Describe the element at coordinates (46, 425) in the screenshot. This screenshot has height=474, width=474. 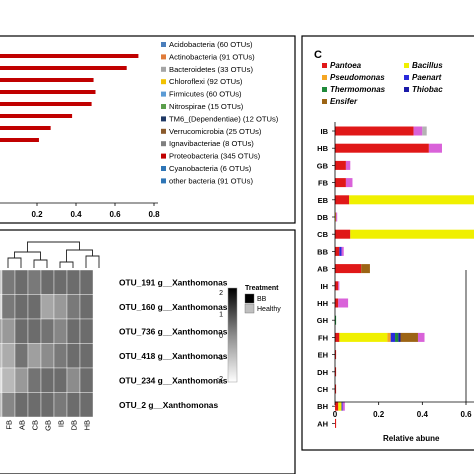
I see `heatmap-column-labels: EB FB AB CB GB IB DB HB` at that location.